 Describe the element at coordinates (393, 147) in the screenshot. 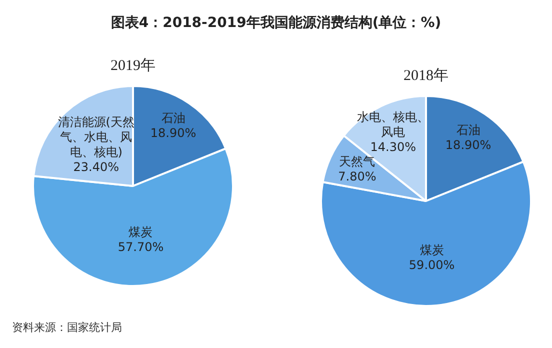

I see `data-label: 14.30%` at that location.